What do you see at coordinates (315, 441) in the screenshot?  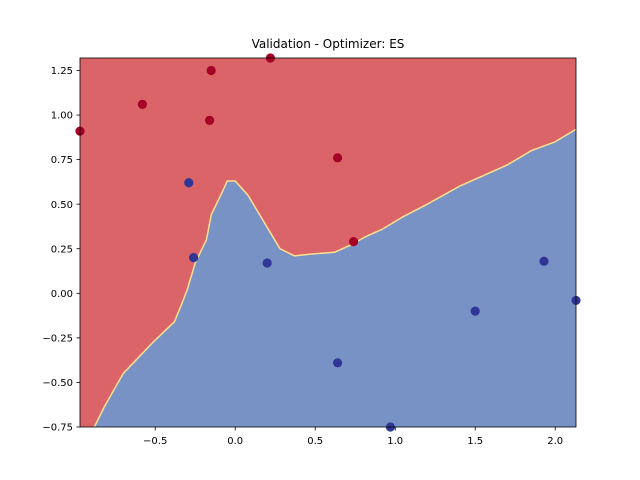 I see `x-tick-label: 0.5` at bounding box center [315, 441].